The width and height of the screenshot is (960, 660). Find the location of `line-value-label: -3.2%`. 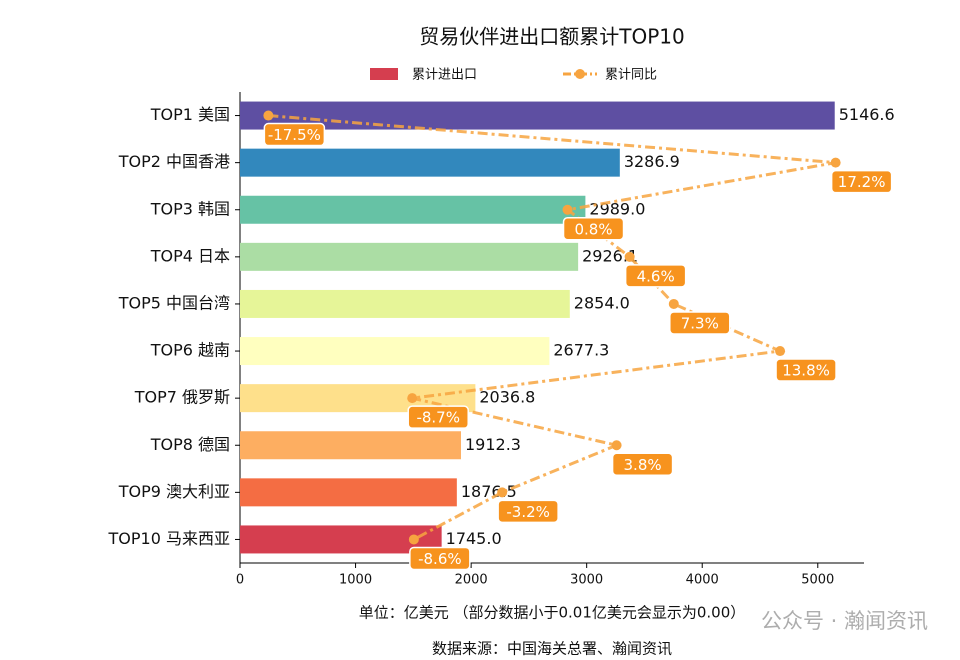

line-value-label: -3.2% is located at coordinates (528, 511).